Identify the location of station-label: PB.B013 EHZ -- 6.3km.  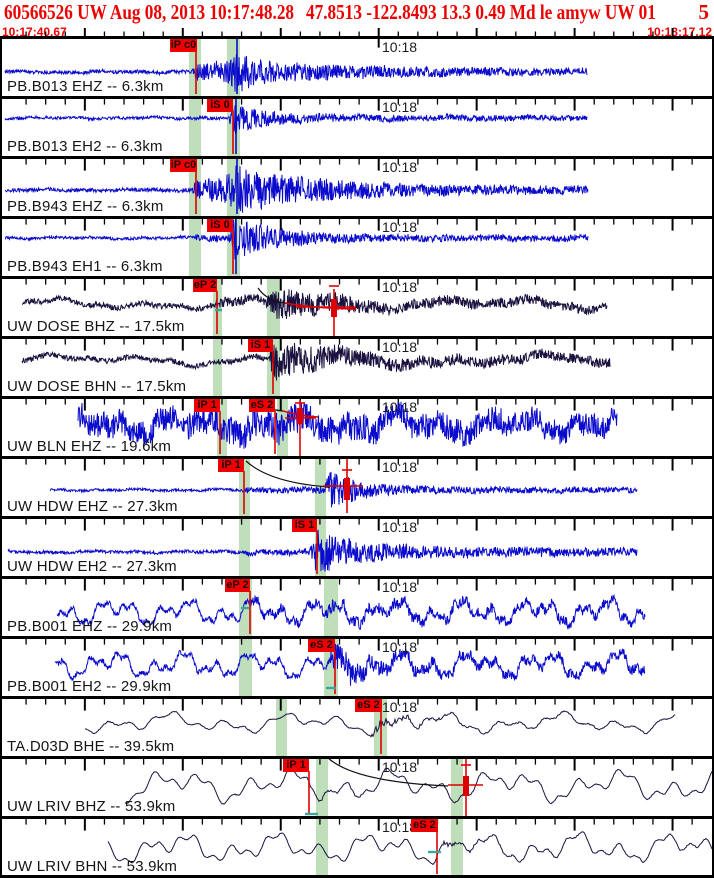
(85, 86).